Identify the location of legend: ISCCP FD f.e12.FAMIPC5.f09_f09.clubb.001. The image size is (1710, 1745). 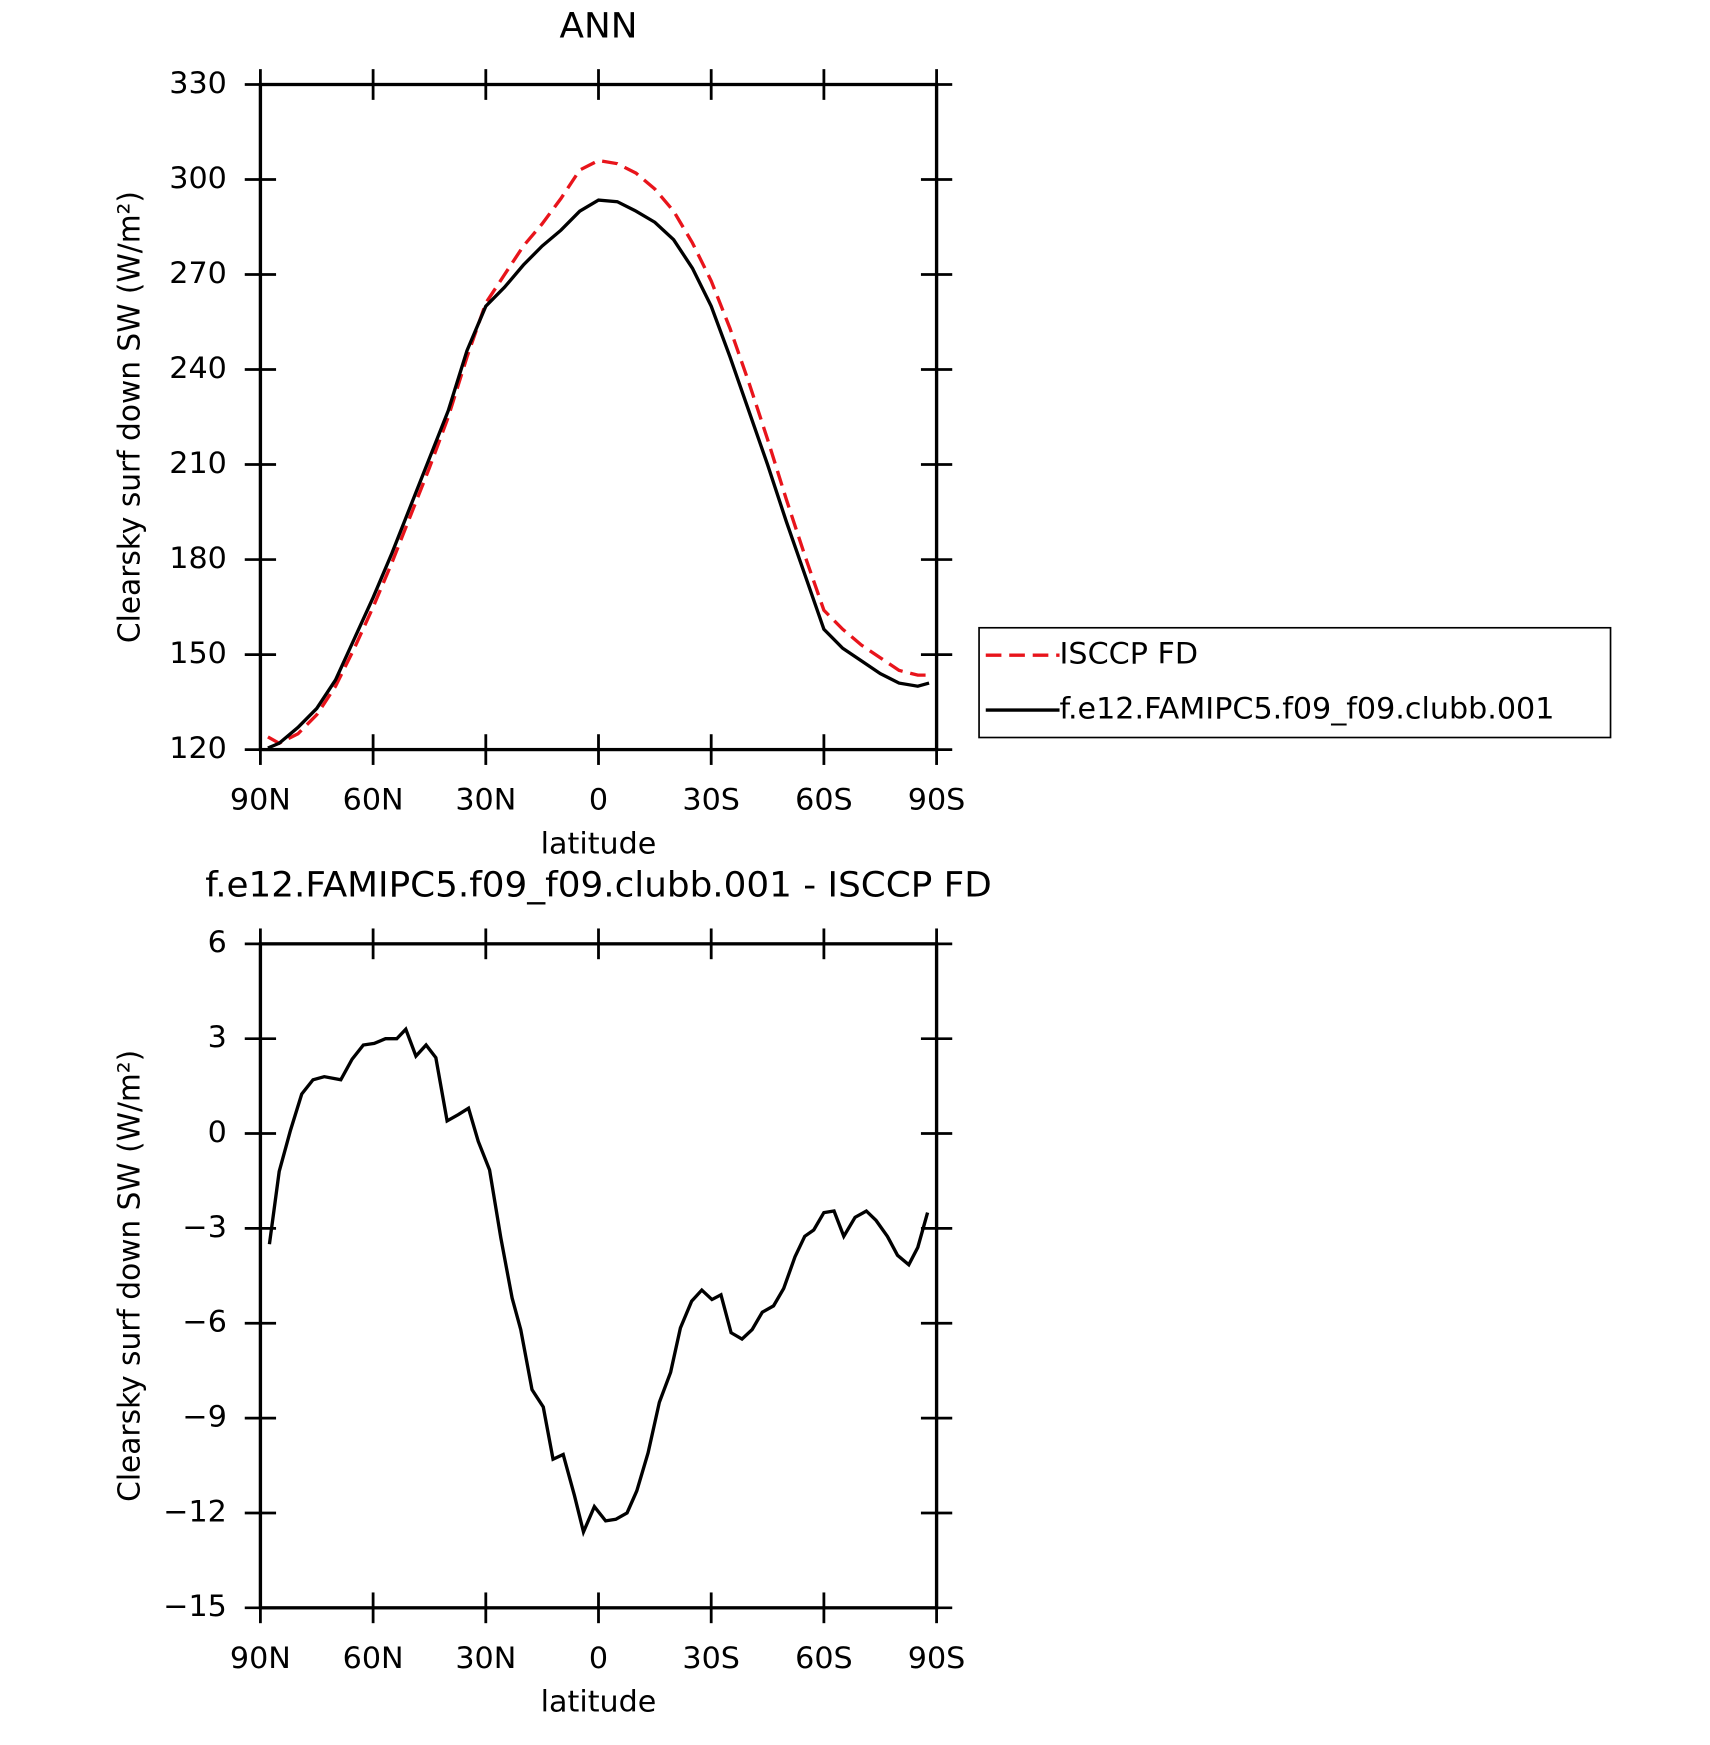
(1295, 682).